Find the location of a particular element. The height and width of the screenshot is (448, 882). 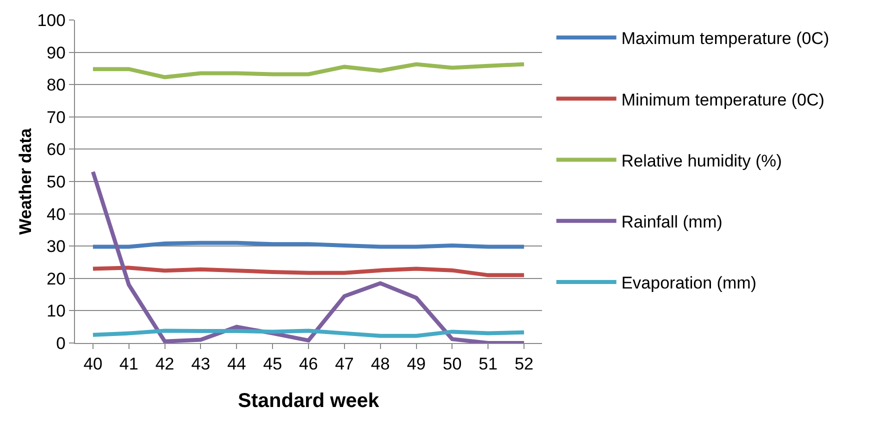

x-tick-label: 49 is located at coordinates (416, 364).